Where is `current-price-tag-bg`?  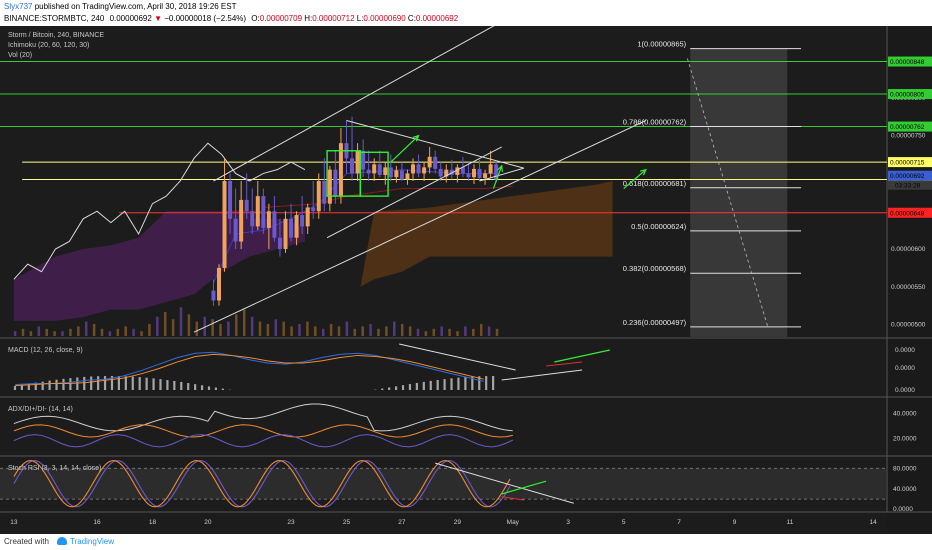 current-price-tag-bg is located at coordinates (910, 175).